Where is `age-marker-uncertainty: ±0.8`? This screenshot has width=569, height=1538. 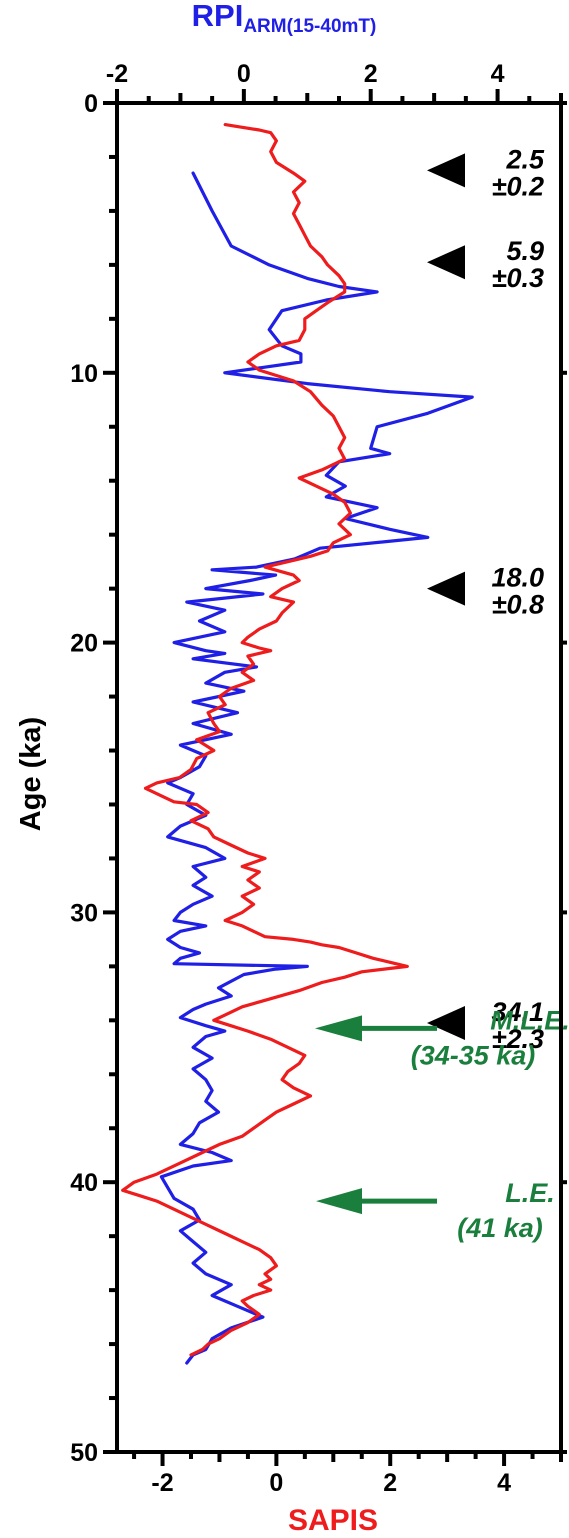
age-marker-uncertainty: ±0.8 is located at coordinates (518, 605).